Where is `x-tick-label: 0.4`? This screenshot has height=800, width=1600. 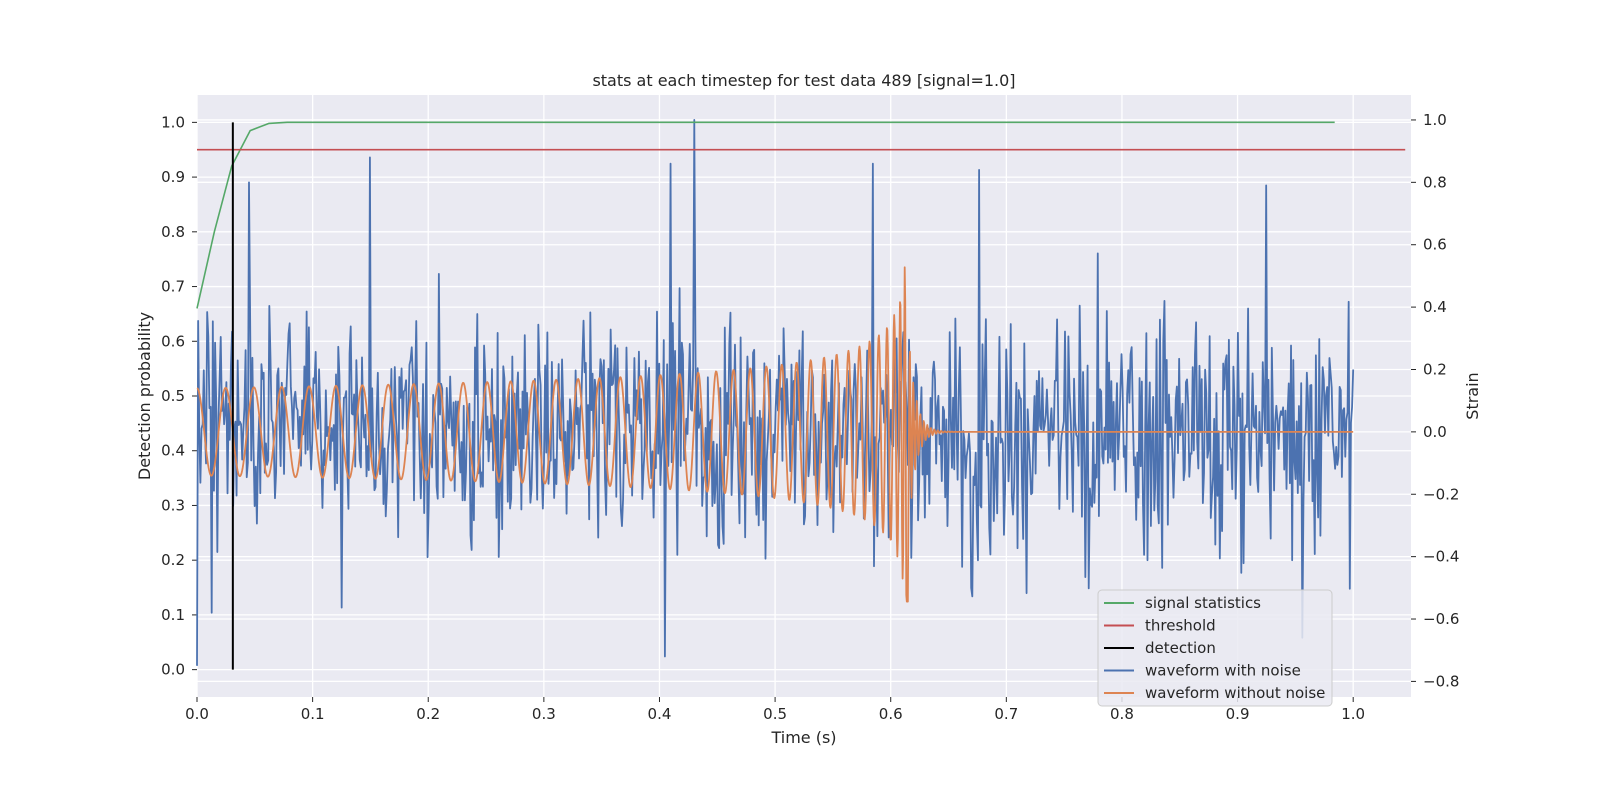 x-tick-label: 0.4 is located at coordinates (660, 714).